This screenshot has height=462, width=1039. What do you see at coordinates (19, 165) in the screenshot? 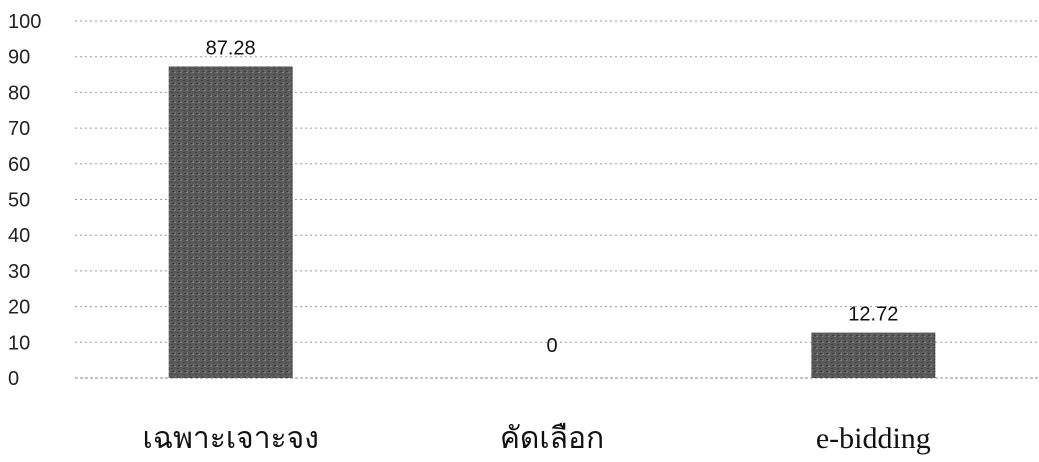
I see `y-tick-label: 60` at bounding box center [19, 165].